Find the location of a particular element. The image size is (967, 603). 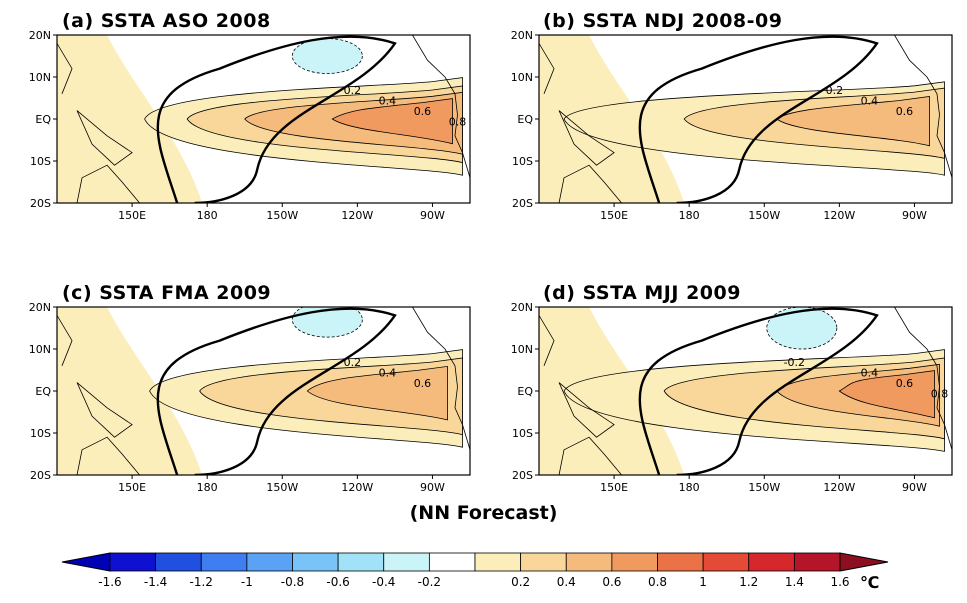

coastline-east-c is located at coordinates (441, 378).